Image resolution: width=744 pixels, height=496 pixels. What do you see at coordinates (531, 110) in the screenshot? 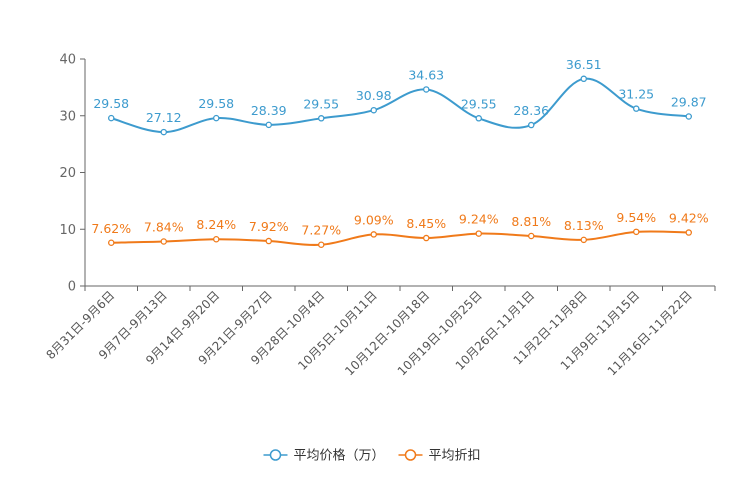
I see `price-data-label: 28.36` at bounding box center [531, 110].